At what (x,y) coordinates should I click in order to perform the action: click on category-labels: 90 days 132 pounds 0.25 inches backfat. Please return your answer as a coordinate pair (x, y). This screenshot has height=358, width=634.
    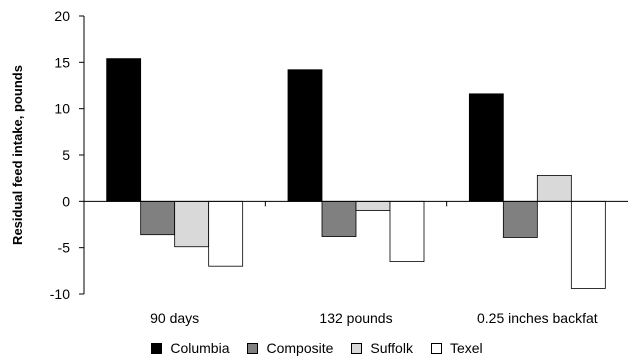
    Looking at the image, I should click on (374, 318).